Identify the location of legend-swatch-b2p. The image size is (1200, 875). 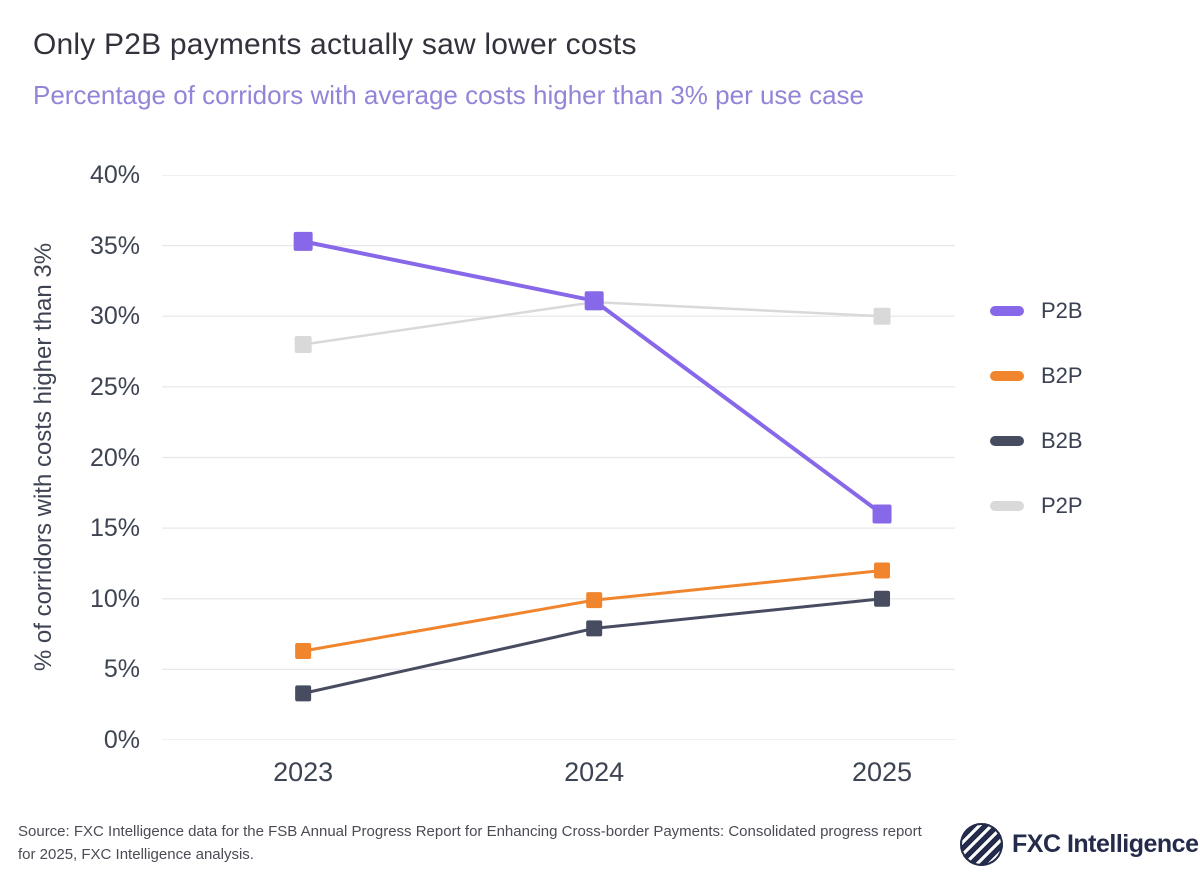
(1007, 376).